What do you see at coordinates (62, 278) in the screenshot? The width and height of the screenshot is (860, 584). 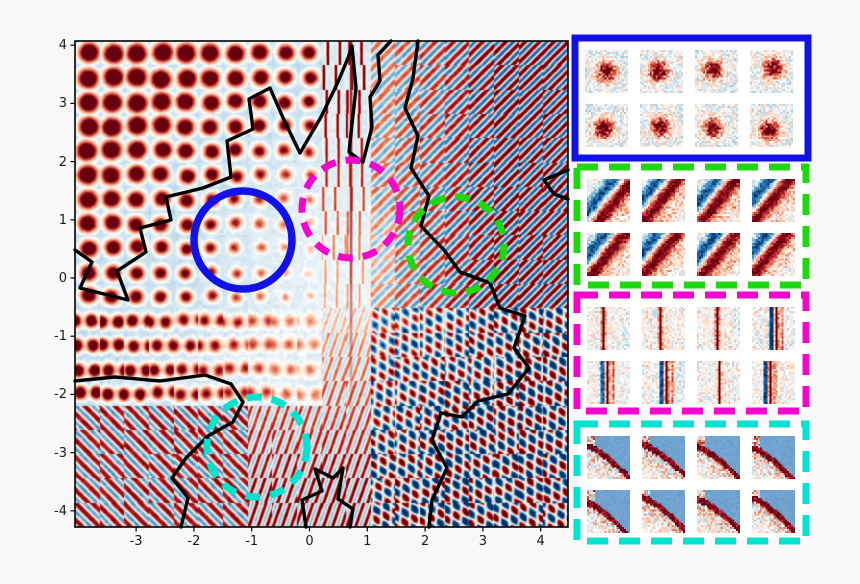 I see `y-tick-label: 0` at bounding box center [62, 278].